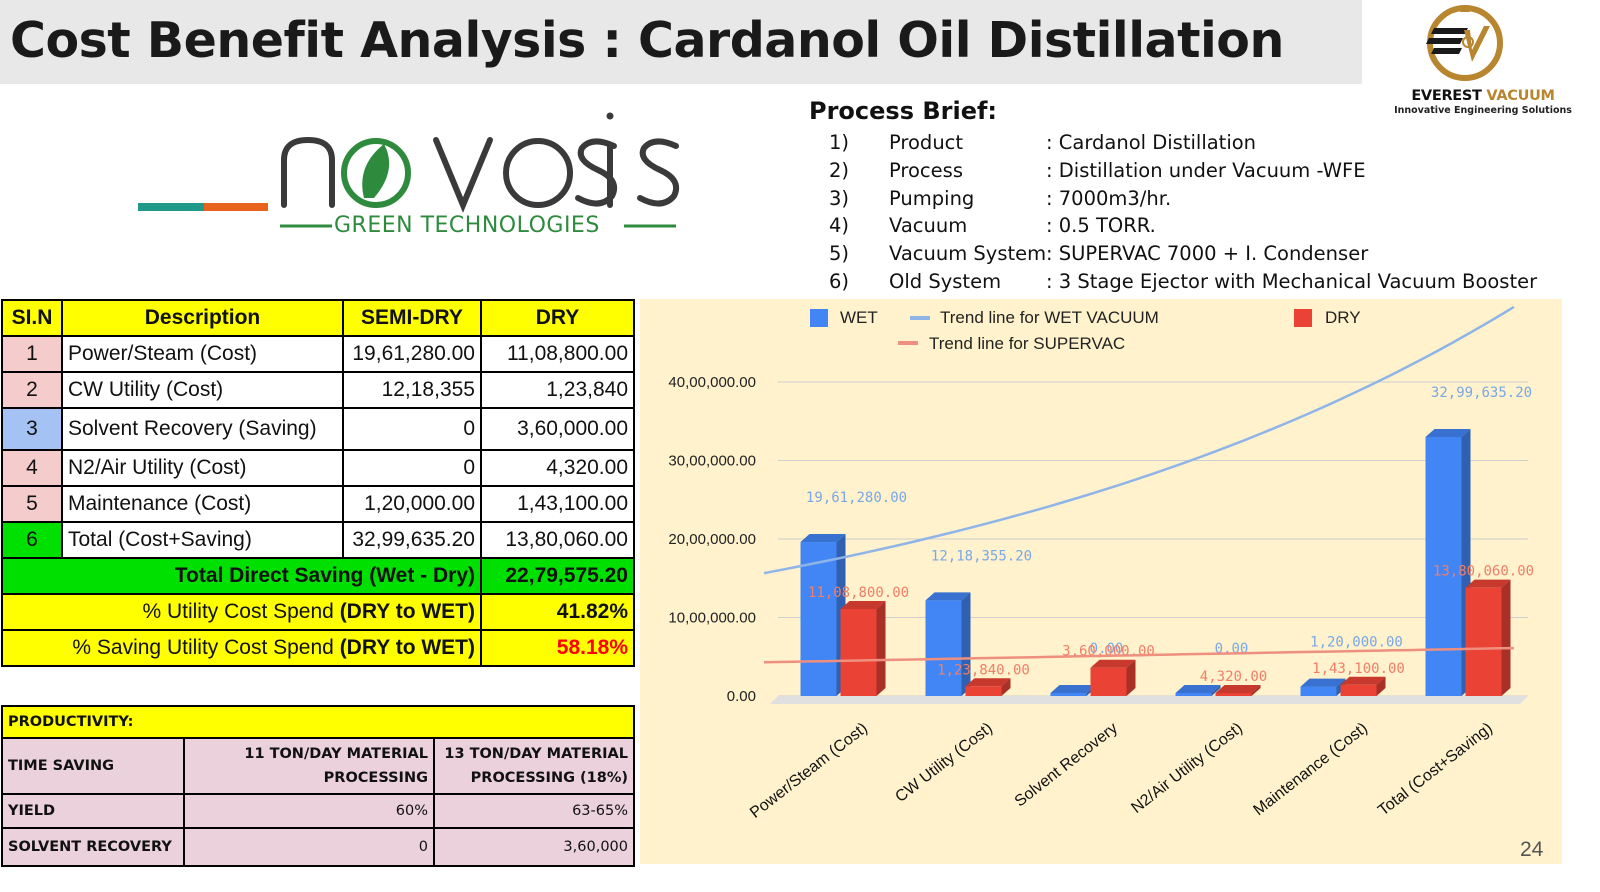 Image resolution: width=1600 pixels, height=892 pixels. I want to click on row-dry: 1,43,100.00, so click(557, 504).